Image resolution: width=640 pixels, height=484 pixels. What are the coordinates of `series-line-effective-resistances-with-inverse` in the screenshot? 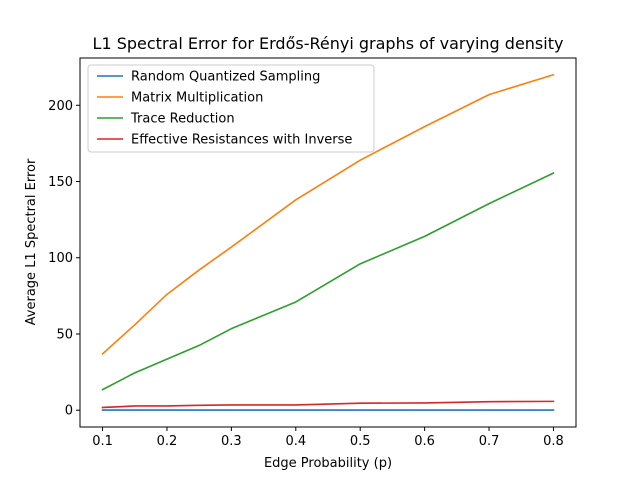 It's located at (328, 404).